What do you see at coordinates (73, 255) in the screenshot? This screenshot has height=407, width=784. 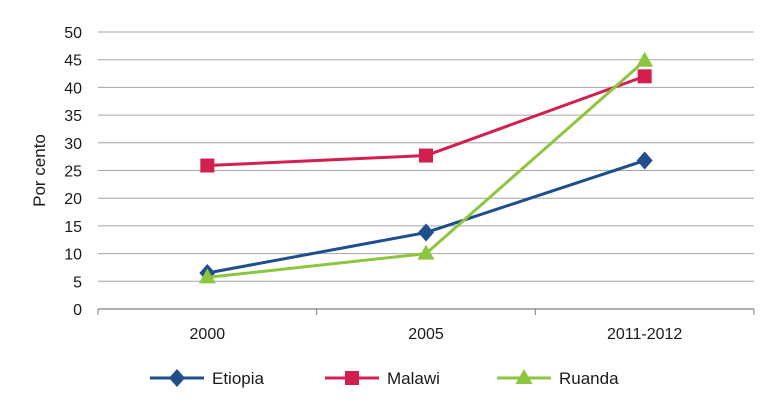 I see `y-tick-label: 10` at bounding box center [73, 255].